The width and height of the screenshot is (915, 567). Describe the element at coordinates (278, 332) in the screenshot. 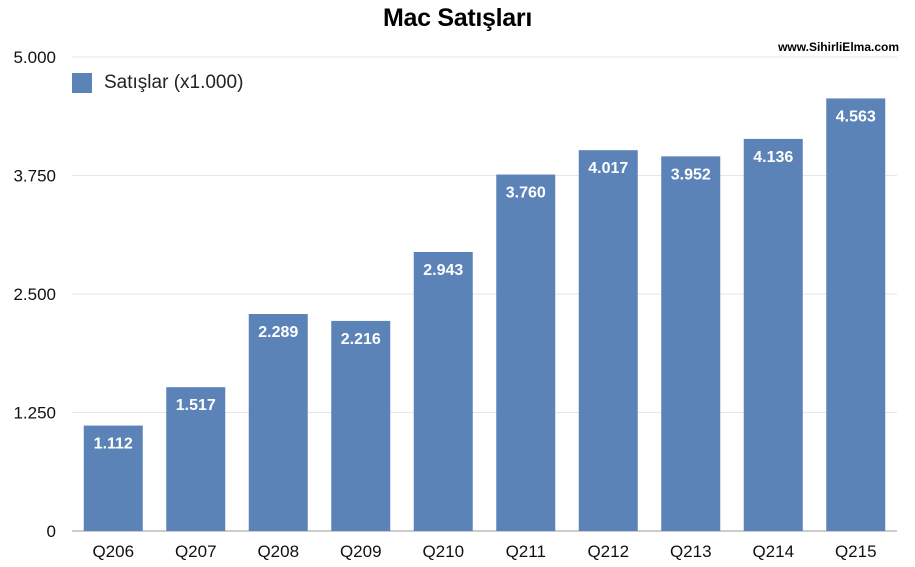

I see `bar-value-label: 2.289` at that location.